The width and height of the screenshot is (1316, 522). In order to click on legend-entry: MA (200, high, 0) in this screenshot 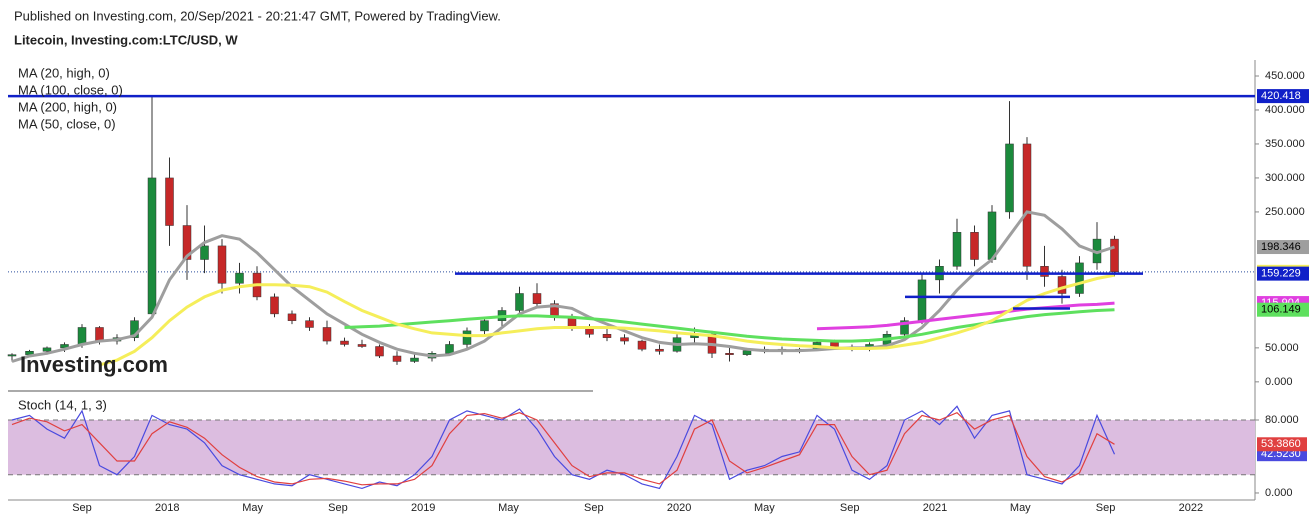, I will do `click(67, 106)`.